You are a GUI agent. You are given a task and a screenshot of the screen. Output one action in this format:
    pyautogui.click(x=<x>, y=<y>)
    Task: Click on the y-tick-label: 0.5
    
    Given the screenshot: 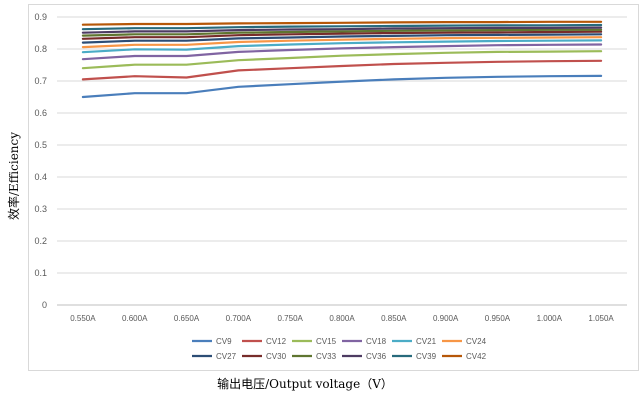 What is the action you would take?
    pyautogui.click(x=40, y=145)
    